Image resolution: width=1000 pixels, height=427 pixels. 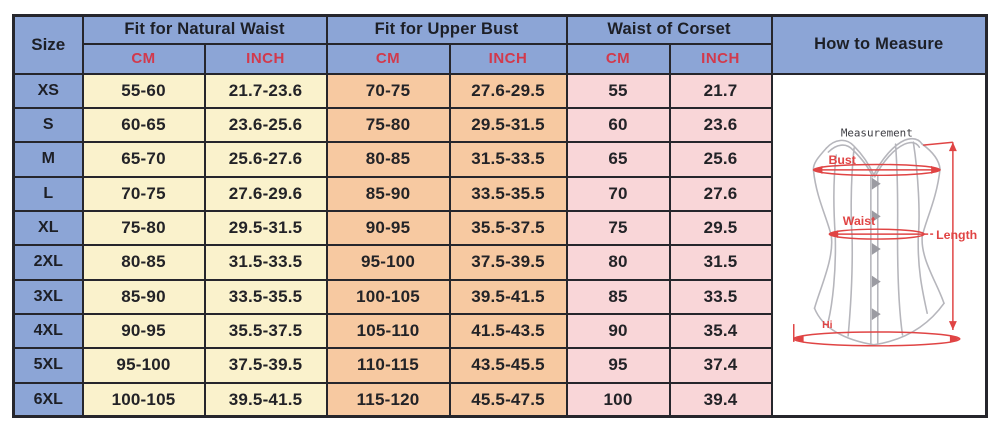 What do you see at coordinates (720, 262) in the screenshot?
I see `corset-waist-inch-cell: 31.5` at bounding box center [720, 262].